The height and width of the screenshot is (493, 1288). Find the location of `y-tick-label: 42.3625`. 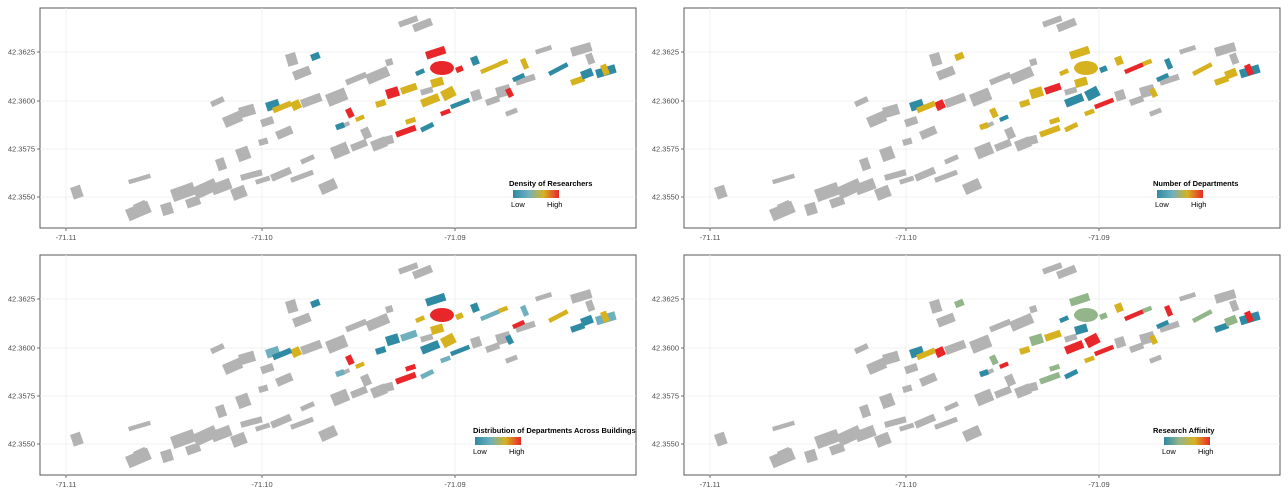

y-tick-label: 42.3625 is located at coordinates (665, 299).